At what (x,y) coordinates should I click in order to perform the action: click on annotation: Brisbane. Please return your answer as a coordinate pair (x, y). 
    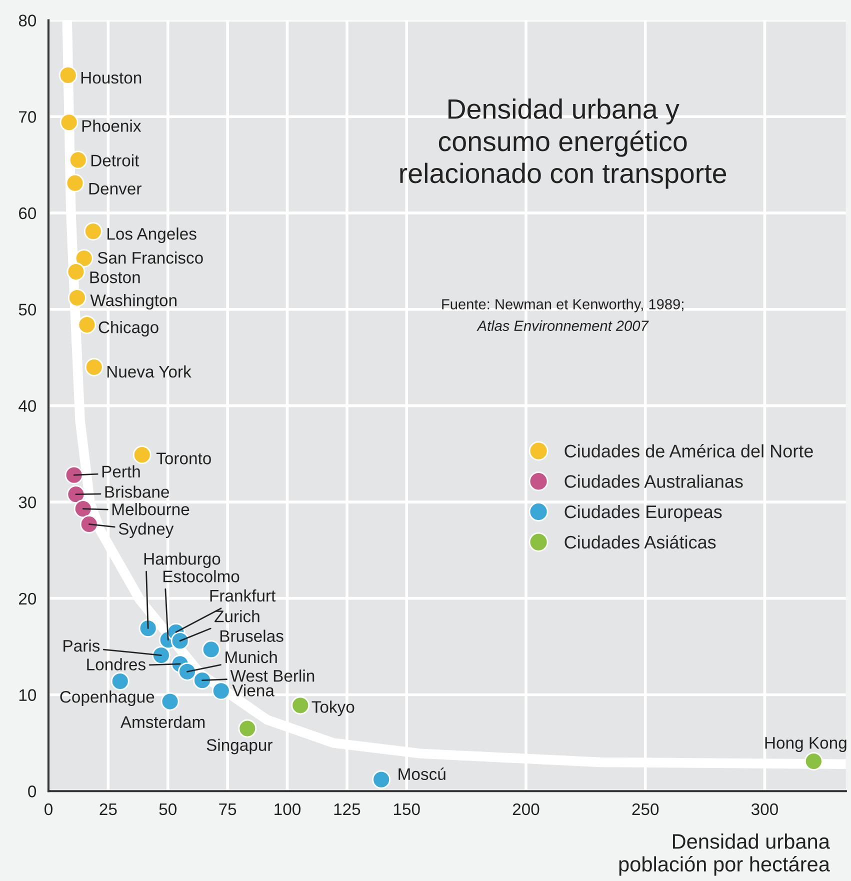
    Looking at the image, I should click on (137, 492).